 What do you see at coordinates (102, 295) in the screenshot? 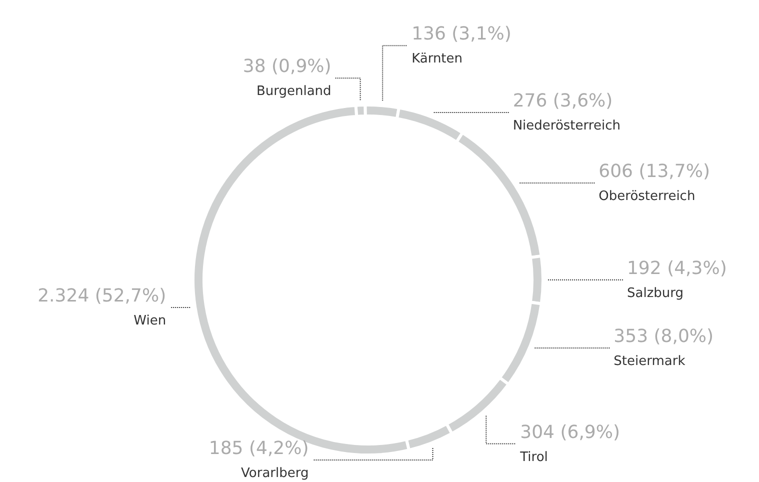
I see `data-label: 2.324 (52,7%)` at bounding box center [102, 295].